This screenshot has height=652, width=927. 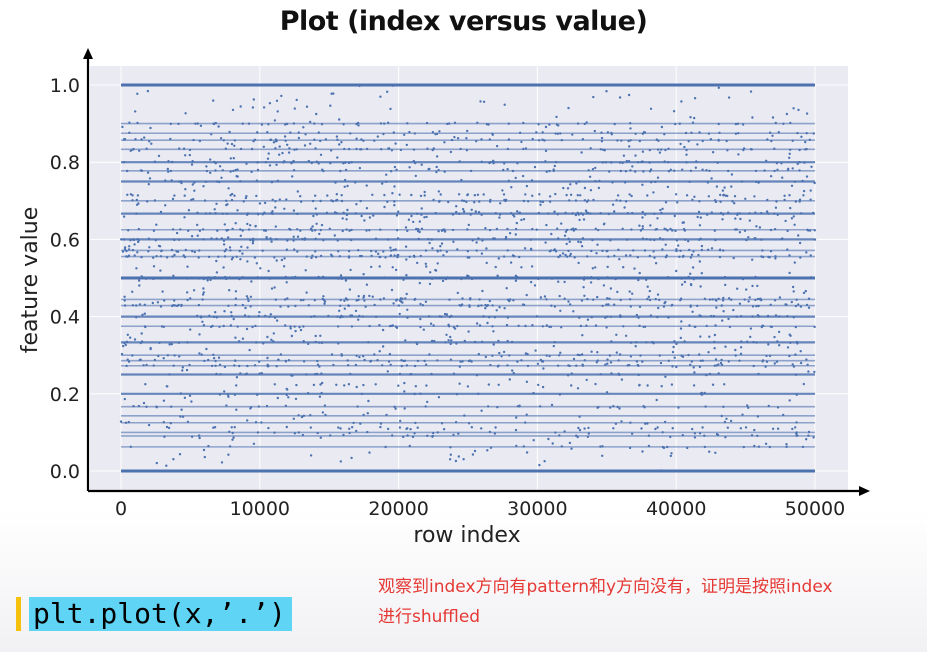 I want to click on x-tick-label: 50000, so click(x=815, y=509).